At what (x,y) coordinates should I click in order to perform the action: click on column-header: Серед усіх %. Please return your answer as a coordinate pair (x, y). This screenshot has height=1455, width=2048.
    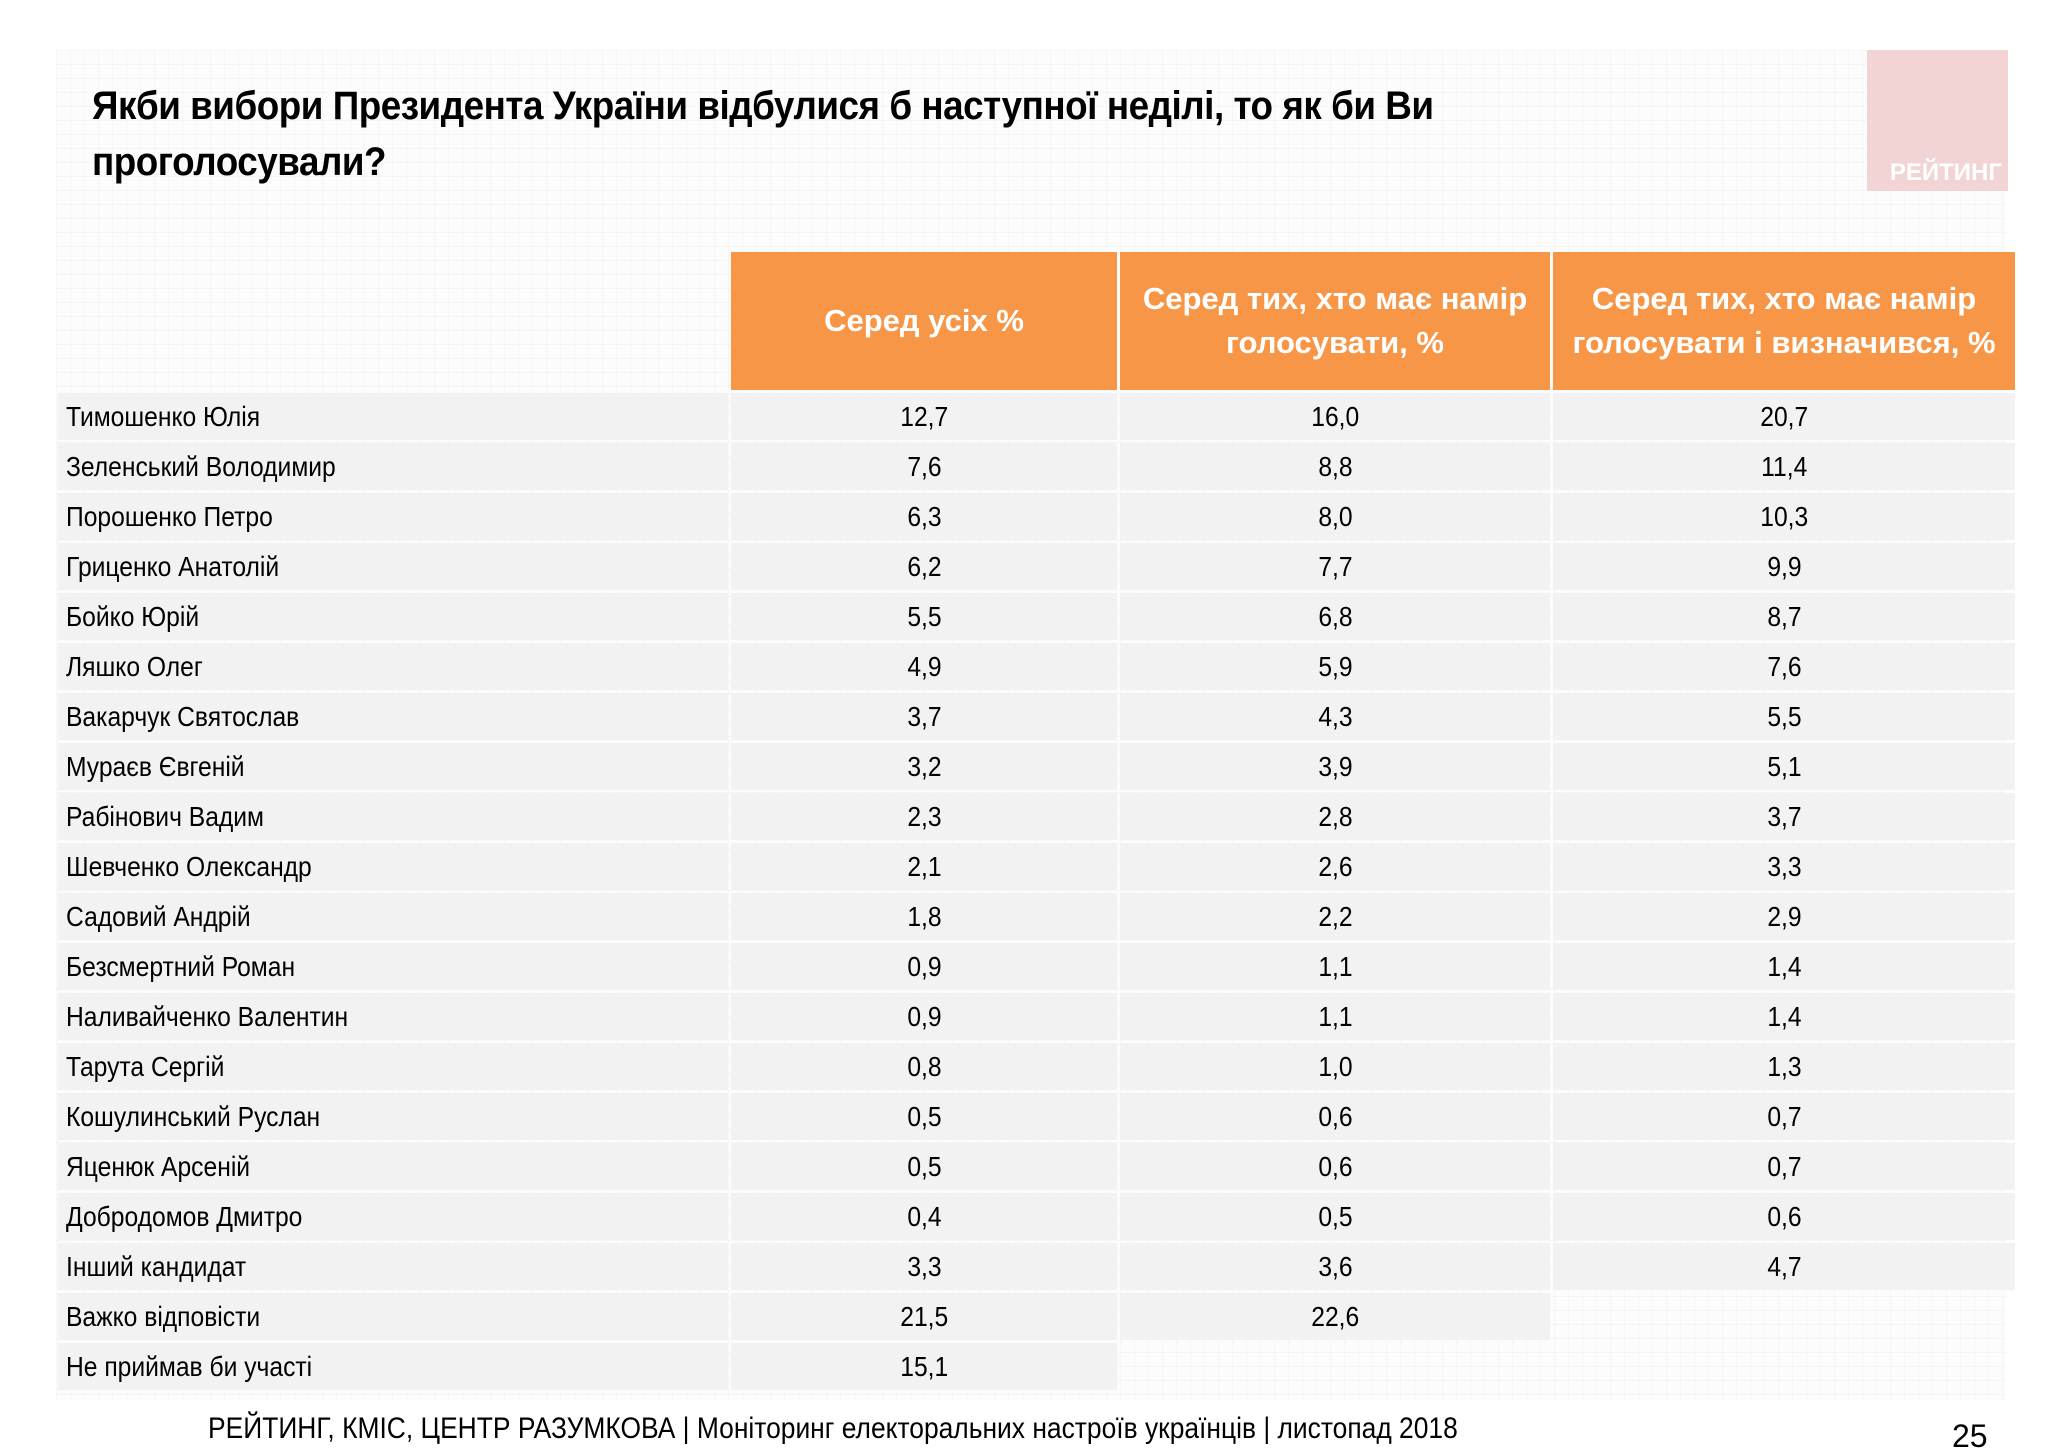
    Looking at the image, I should click on (924, 321).